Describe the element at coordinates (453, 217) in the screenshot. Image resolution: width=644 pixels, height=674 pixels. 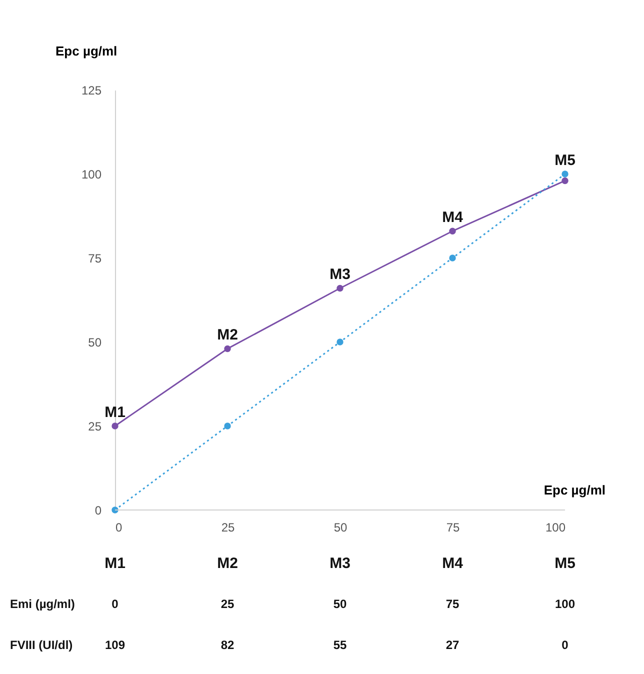
I see `annotation: M4` at that location.